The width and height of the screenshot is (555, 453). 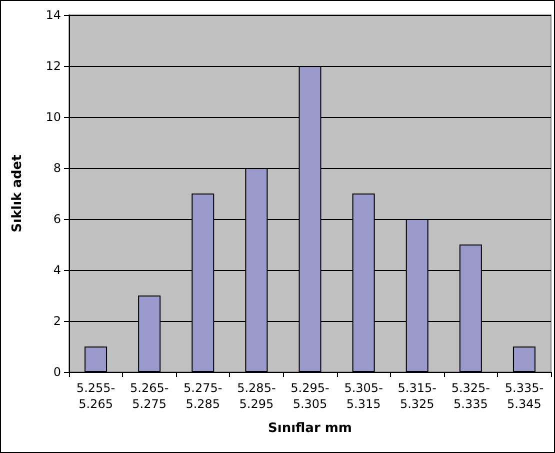 I want to click on y-tick-label: 8, so click(x=57, y=168).